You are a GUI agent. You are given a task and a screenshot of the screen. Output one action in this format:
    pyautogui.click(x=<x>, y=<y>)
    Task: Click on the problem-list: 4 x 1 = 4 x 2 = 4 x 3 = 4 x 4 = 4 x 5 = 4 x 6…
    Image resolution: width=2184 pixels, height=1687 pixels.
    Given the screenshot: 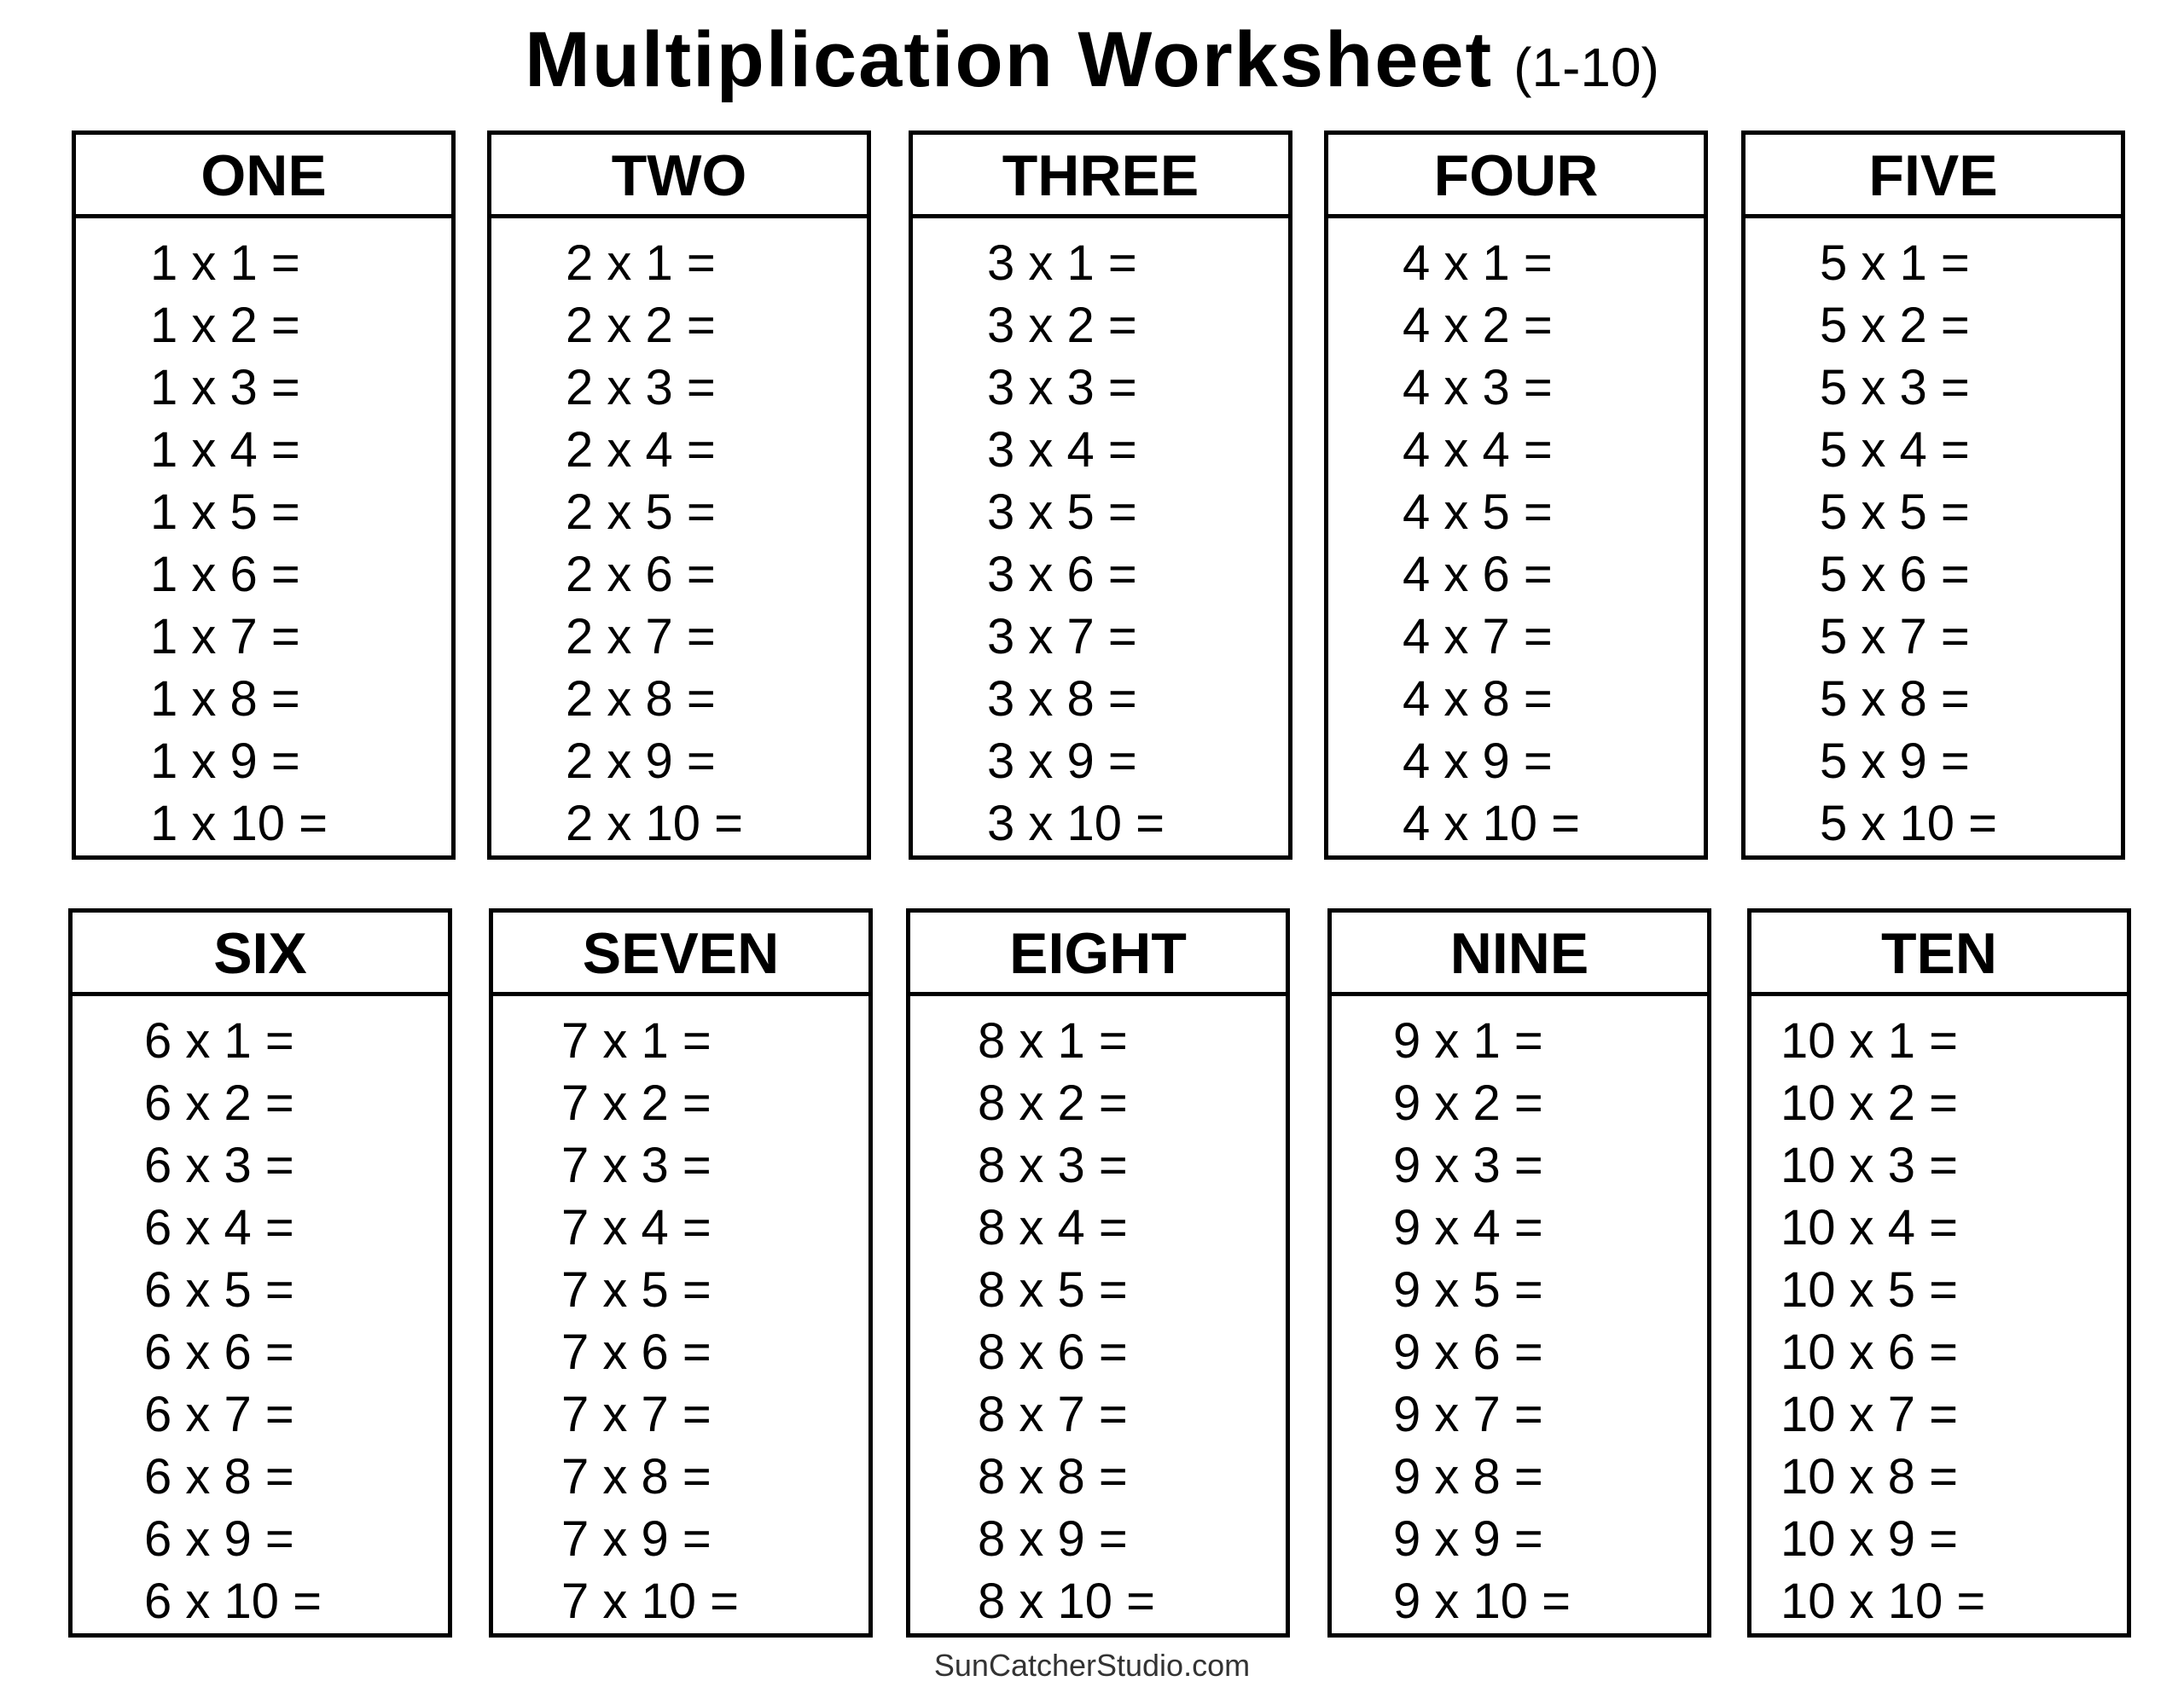 What is the action you would take?
    pyautogui.click(x=1516, y=544)
    